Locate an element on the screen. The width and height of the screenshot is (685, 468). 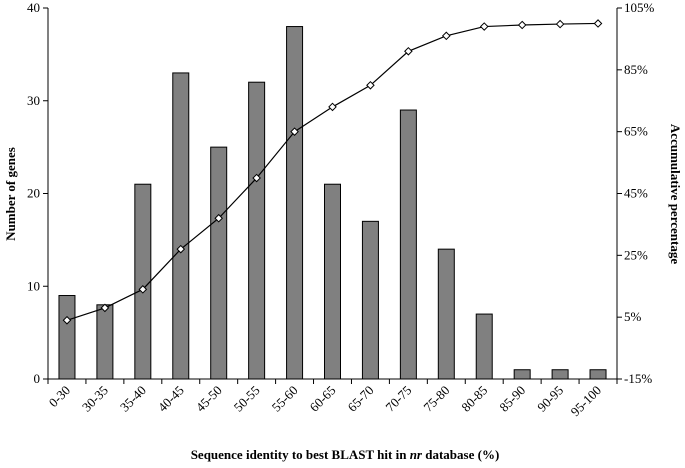
x-tick-label-60-65: 60-65 is located at coordinates (323, 399).